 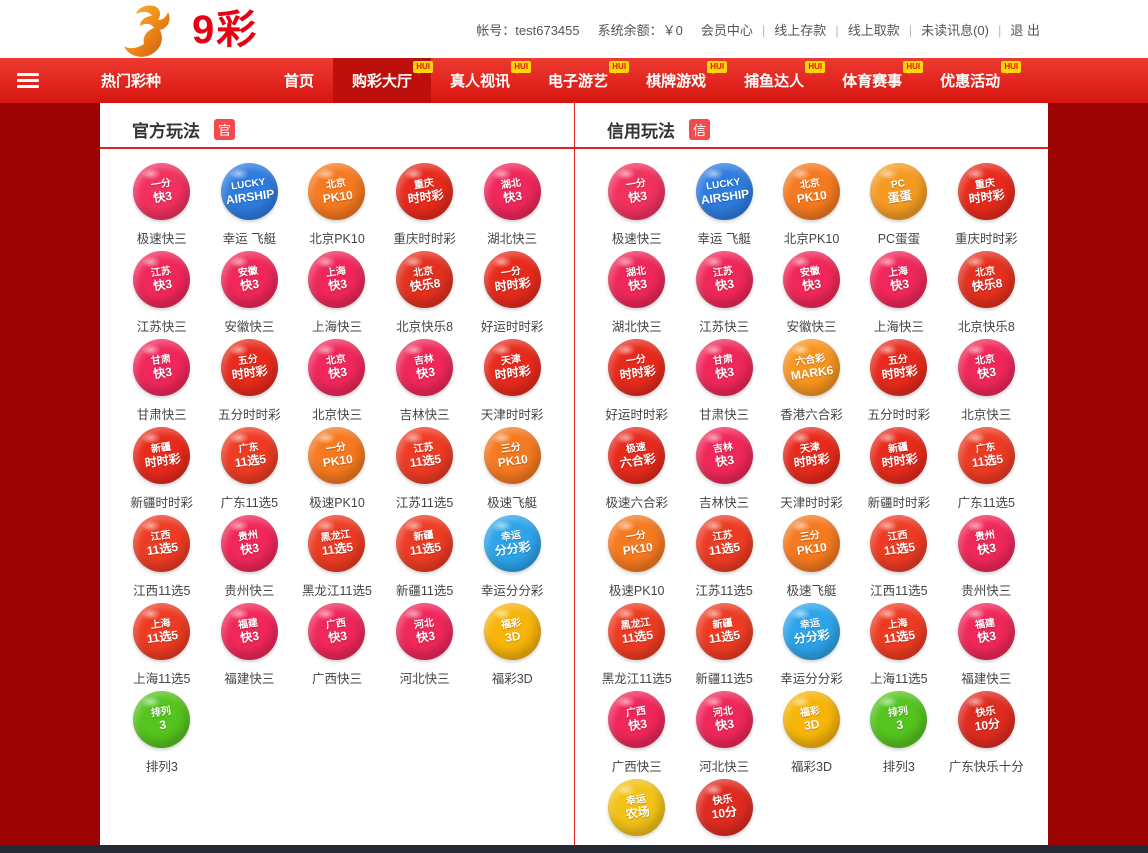 I want to click on header-link: 线上存款, so click(x=789, y=29).